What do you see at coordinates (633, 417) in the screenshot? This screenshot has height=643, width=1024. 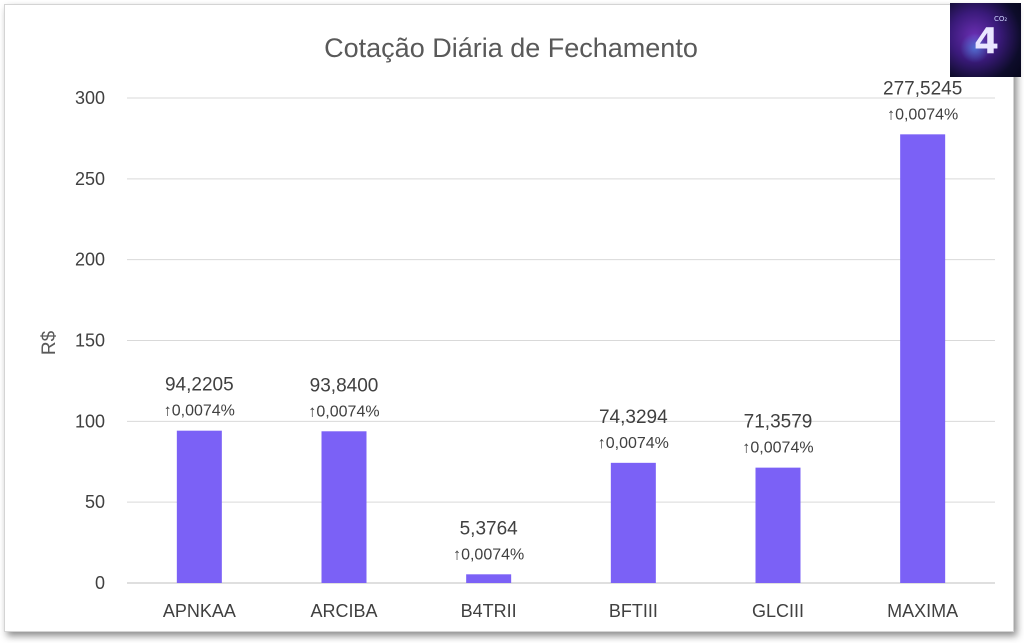 I see `data-label-value: 74,3294` at bounding box center [633, 417].